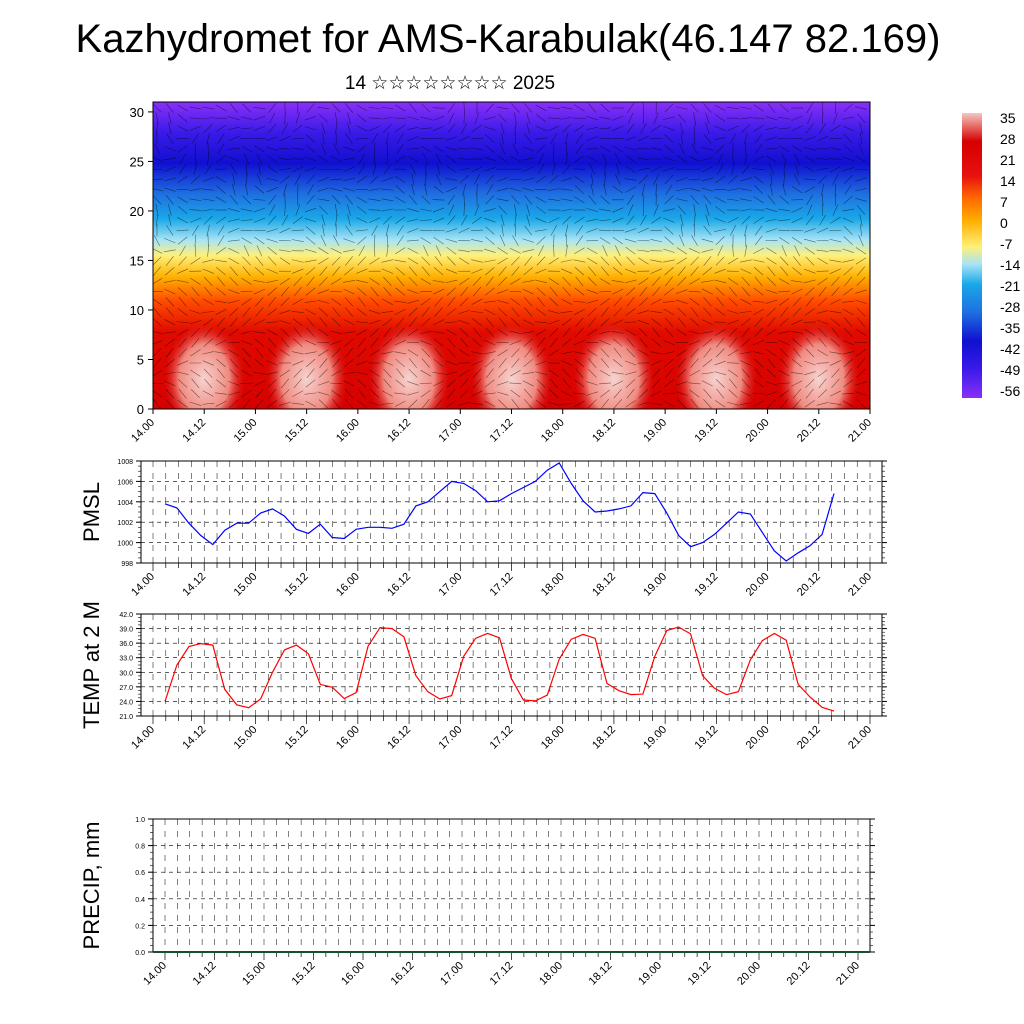  Describe the element at coordinates (91, 512) in the screenshot. I see `y-axis-label: PMSL` at that location.